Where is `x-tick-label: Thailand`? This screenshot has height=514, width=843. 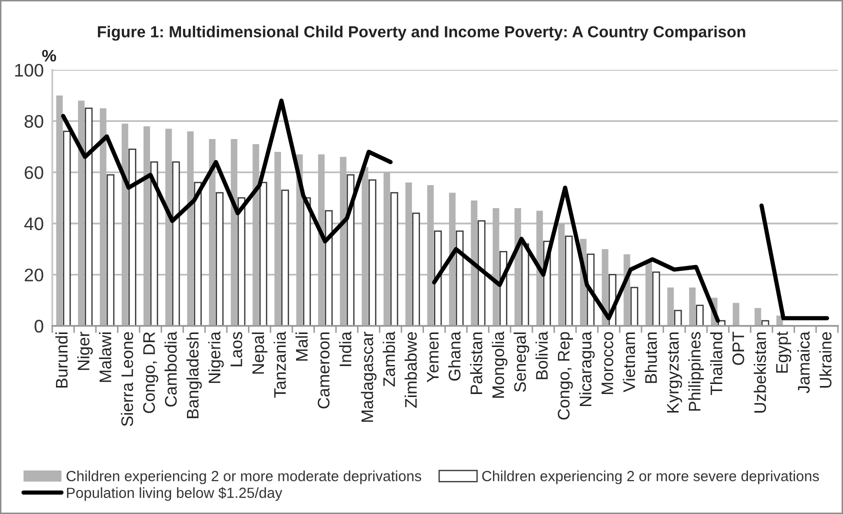 x-tick-label: Thailand is located at coordinates (716, 363).